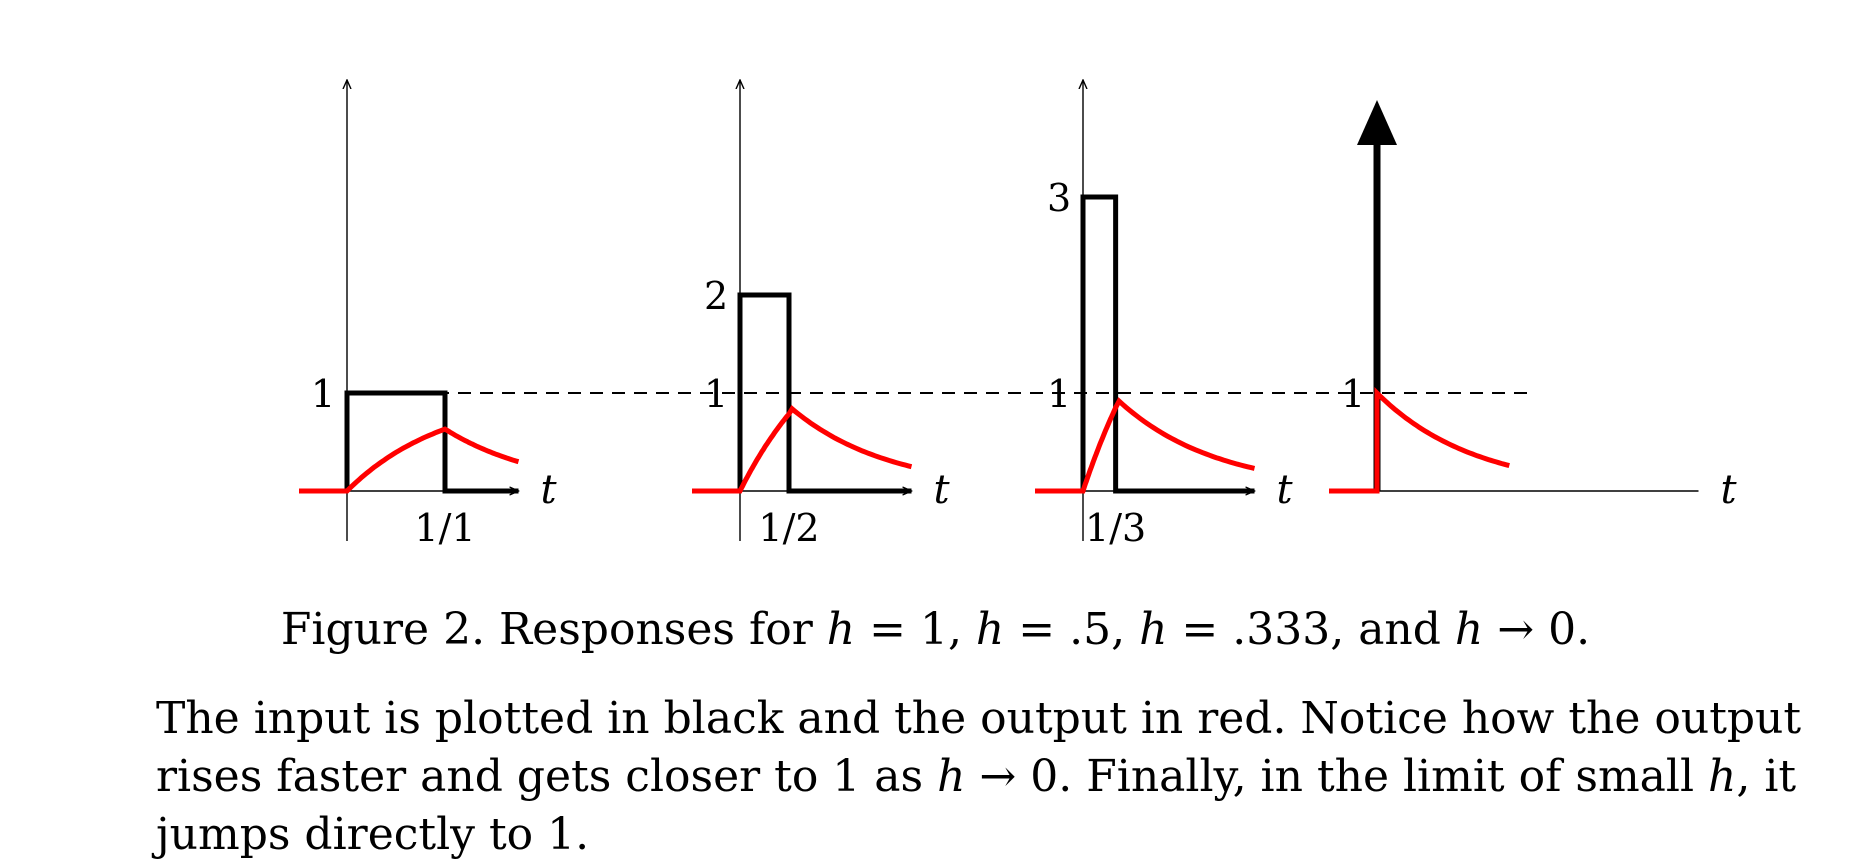 This screenshot has width=1871, height=865. I want to click on paragraph-line-2b: → 0. Finally, in the limit of small, so click(1337, 776).